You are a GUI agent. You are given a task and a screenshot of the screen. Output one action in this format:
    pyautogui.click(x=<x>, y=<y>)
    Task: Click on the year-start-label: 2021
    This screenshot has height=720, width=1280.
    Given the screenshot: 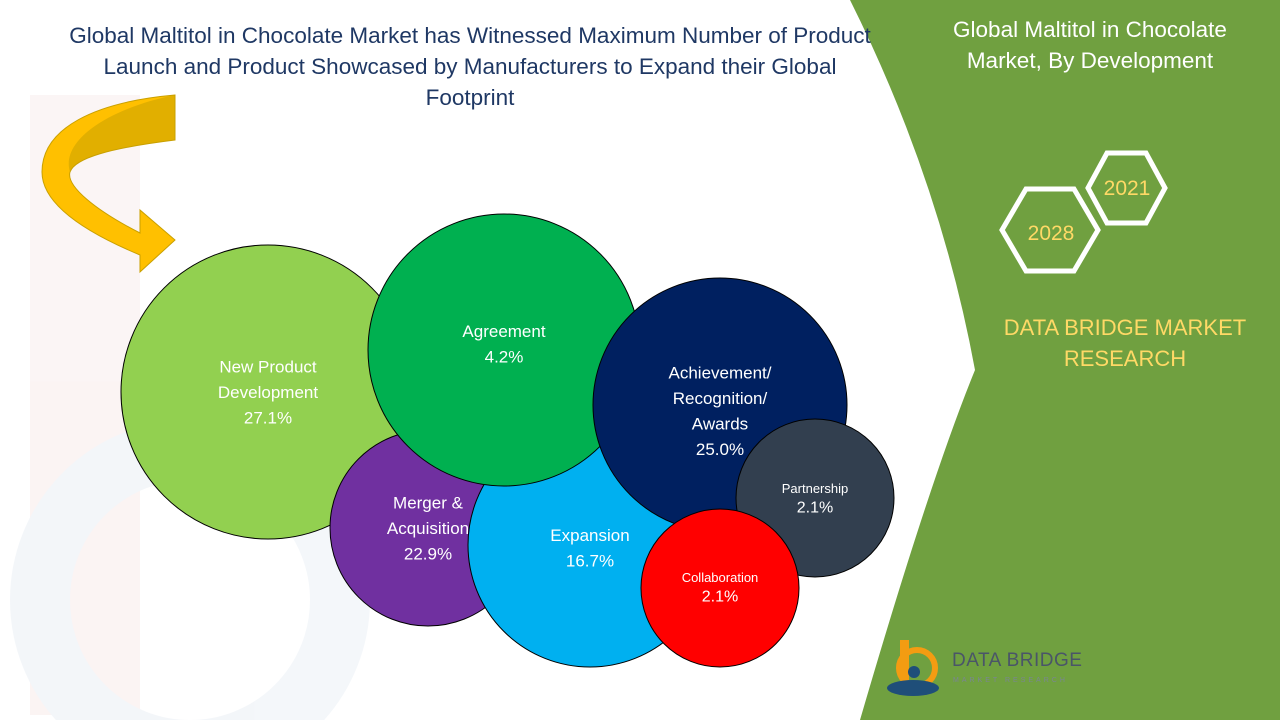 What is the action you would take?
    pyautogui.click(x=1127, y=188)
    